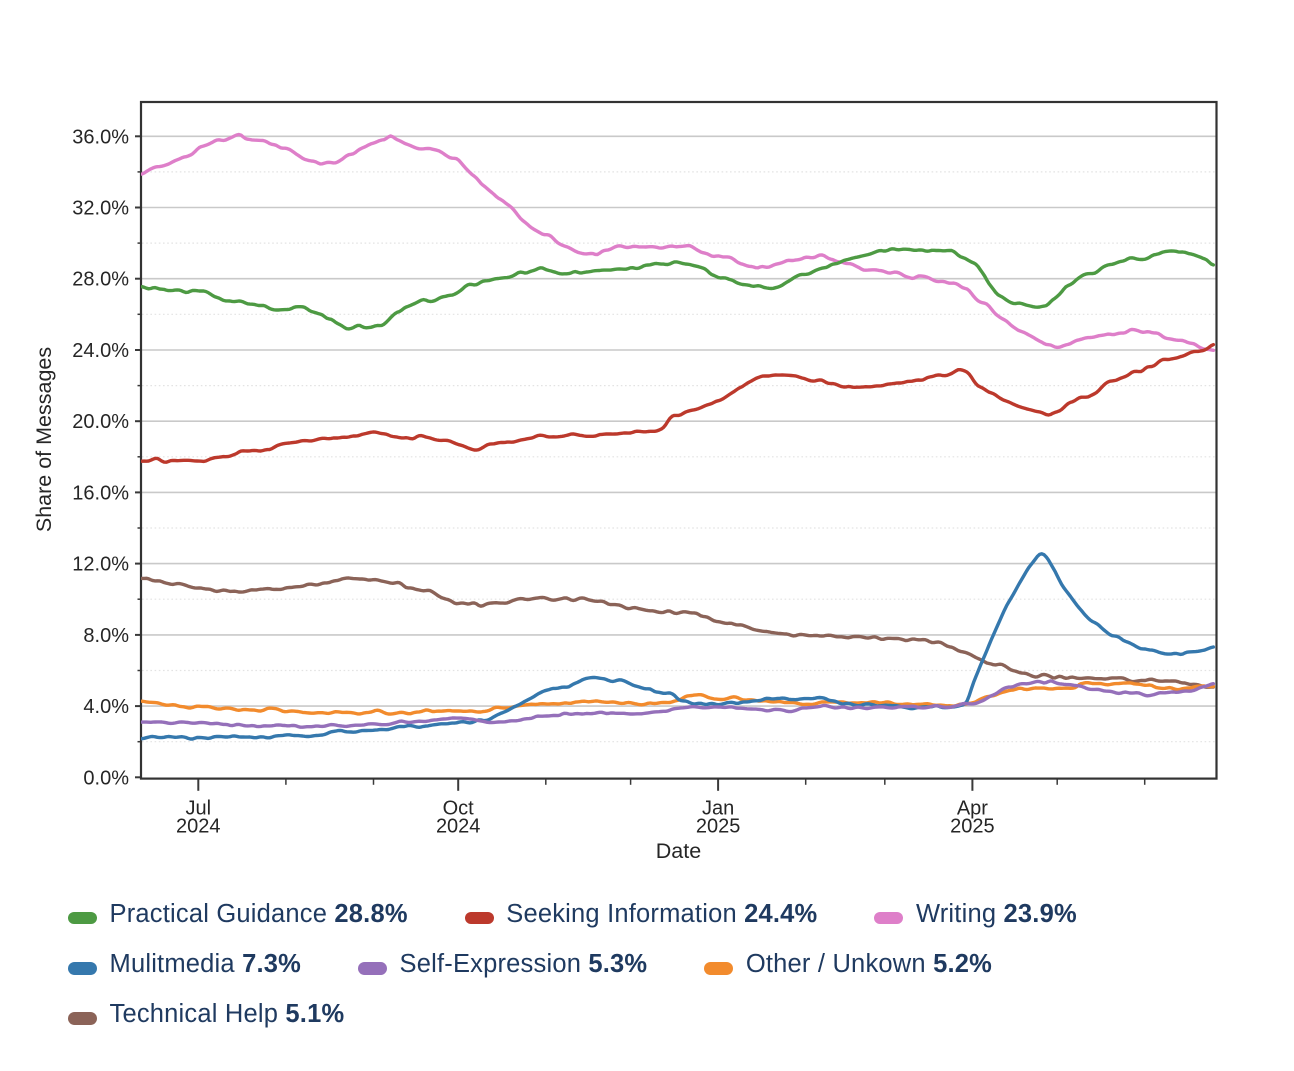 Image resolution: width=1294 pixels, height=1071 pixels. What do you see at coordinates (106, 778) in the screenshot?
I see `svg-text: 0.0%` at bounding box center [106, 778].